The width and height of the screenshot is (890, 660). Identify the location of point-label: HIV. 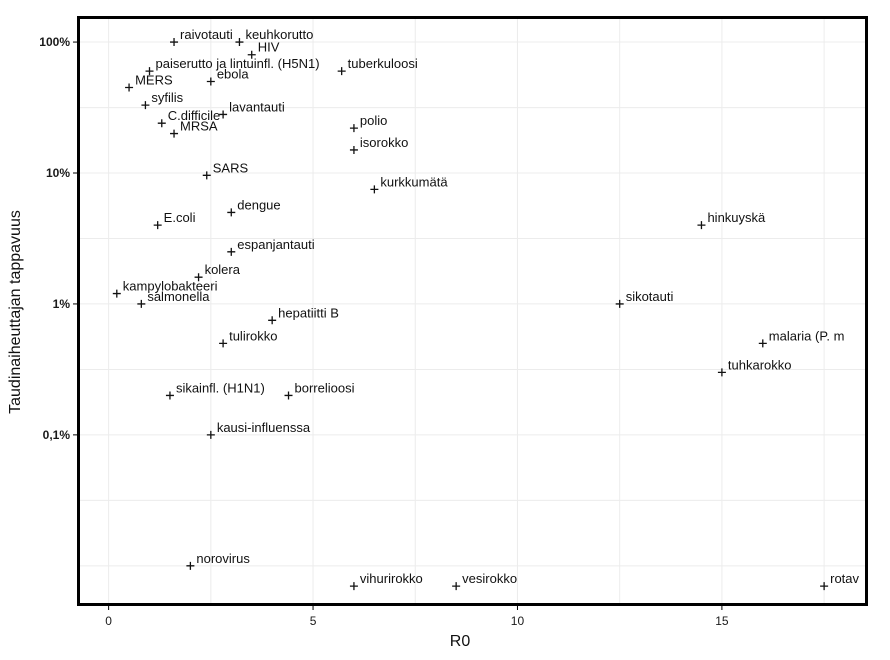
(269, 47).